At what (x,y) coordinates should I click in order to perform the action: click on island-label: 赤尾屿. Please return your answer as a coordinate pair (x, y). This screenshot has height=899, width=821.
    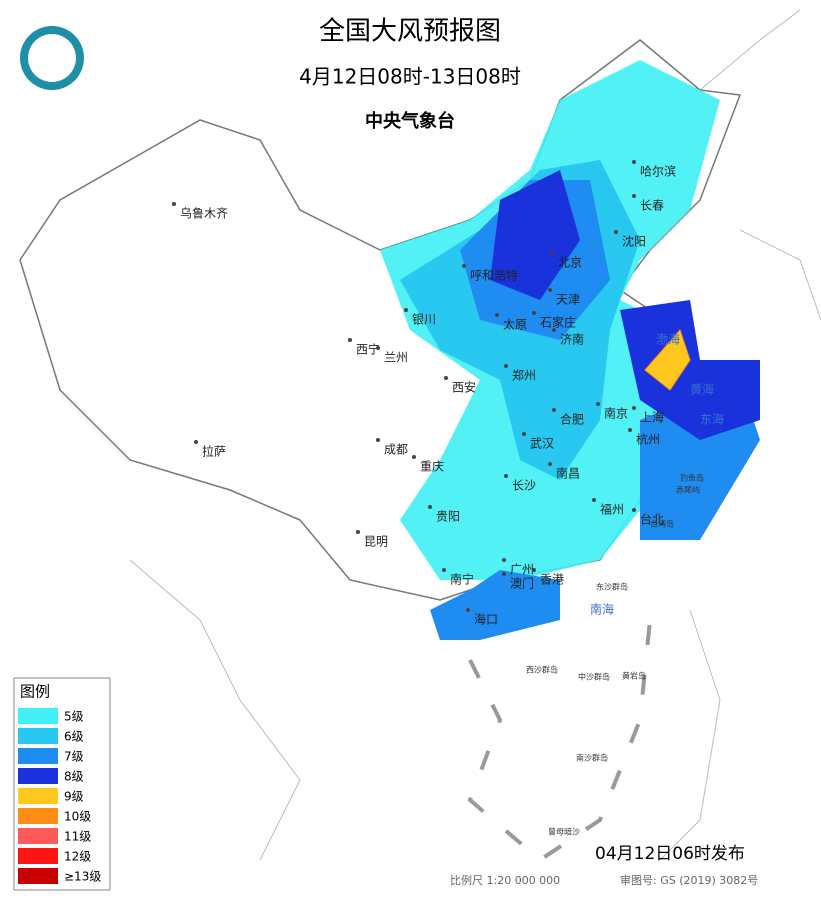
    Looking at the image, I should click on (688, 490).